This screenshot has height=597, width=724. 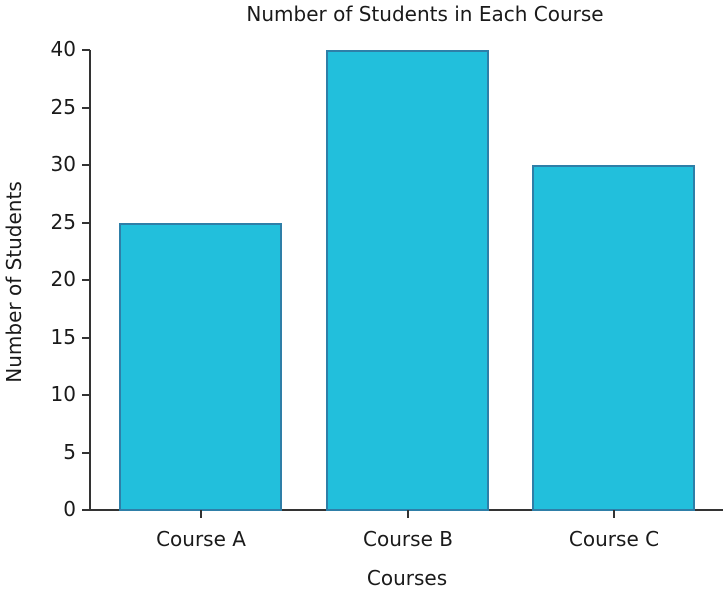 I want to click on y-tick-label: 15, so click(x=63, y=336).